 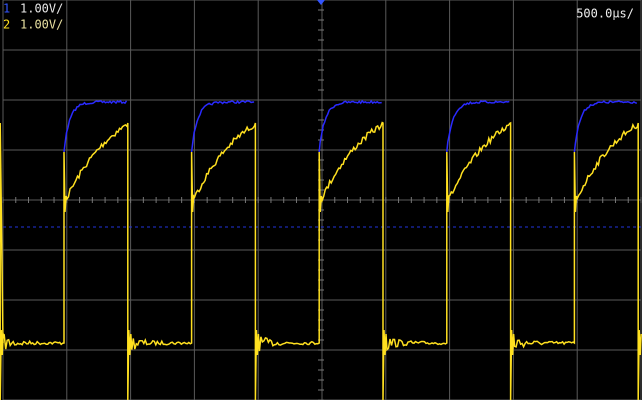 I want to click on channel-1-trace, so click(x=350, y=126).